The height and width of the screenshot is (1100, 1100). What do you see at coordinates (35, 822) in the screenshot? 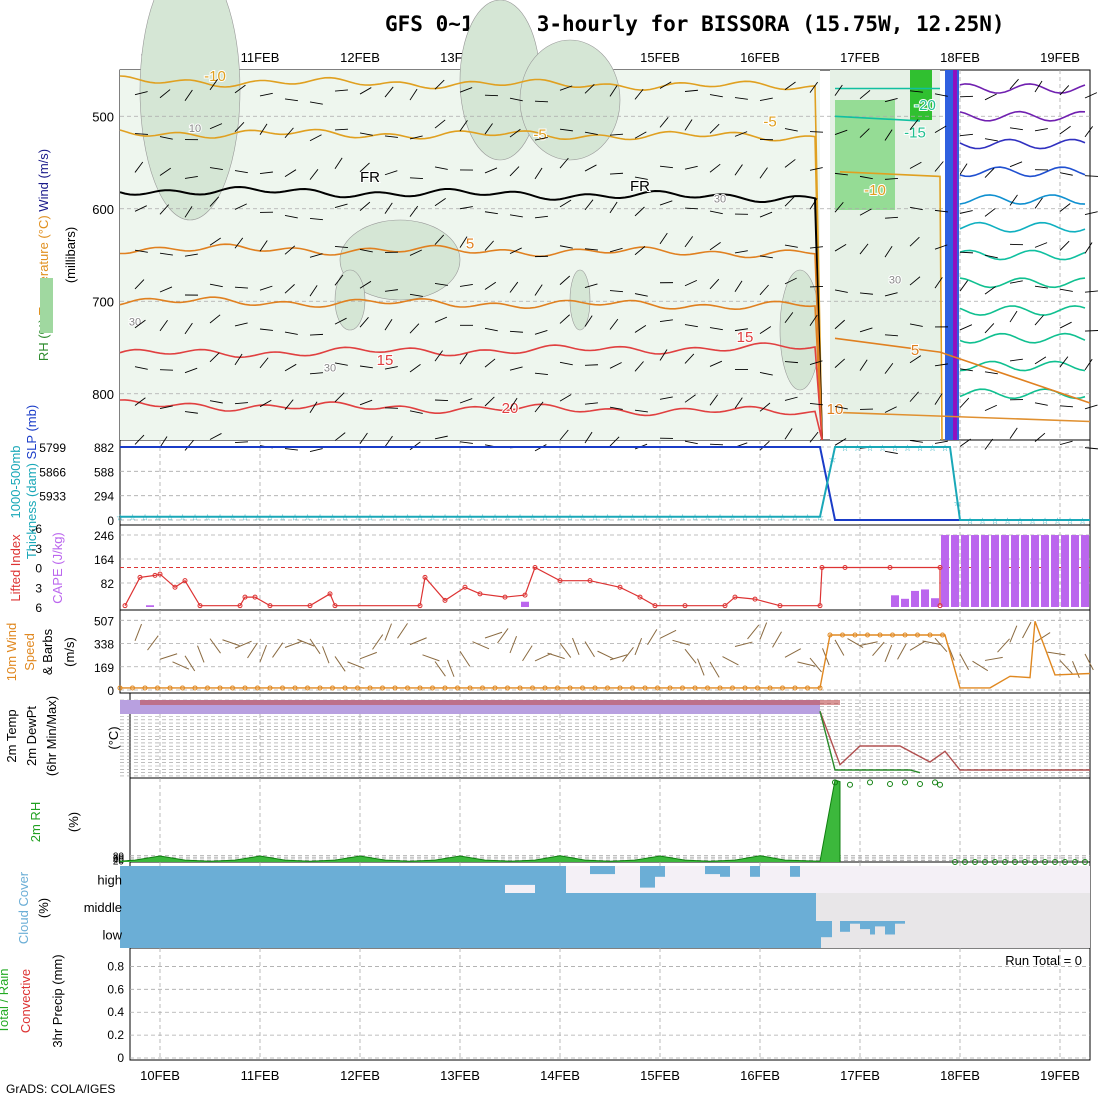
I see `rh2m-ylabel-part: 2m RH` at bounding box center [35, 822].